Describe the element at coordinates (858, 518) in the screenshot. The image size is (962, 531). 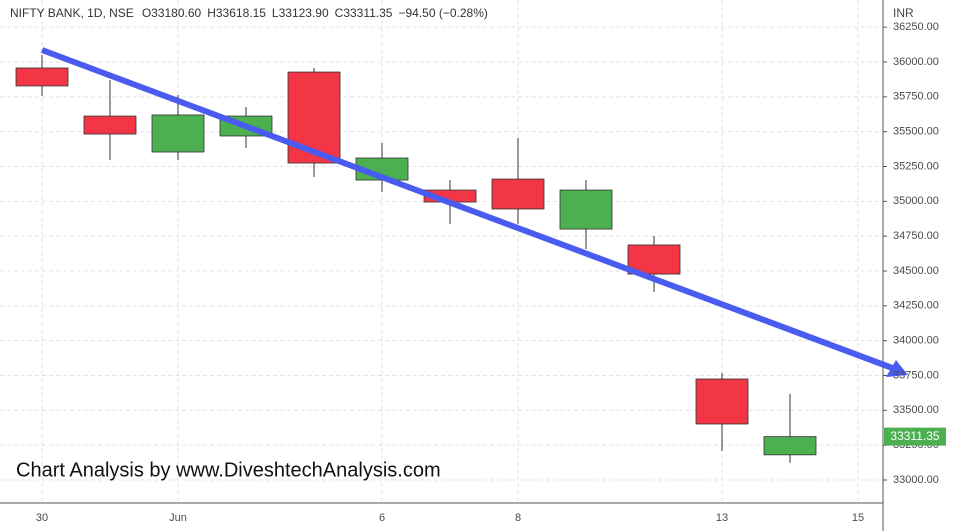
I see `x-tick-label: 15` at that location.